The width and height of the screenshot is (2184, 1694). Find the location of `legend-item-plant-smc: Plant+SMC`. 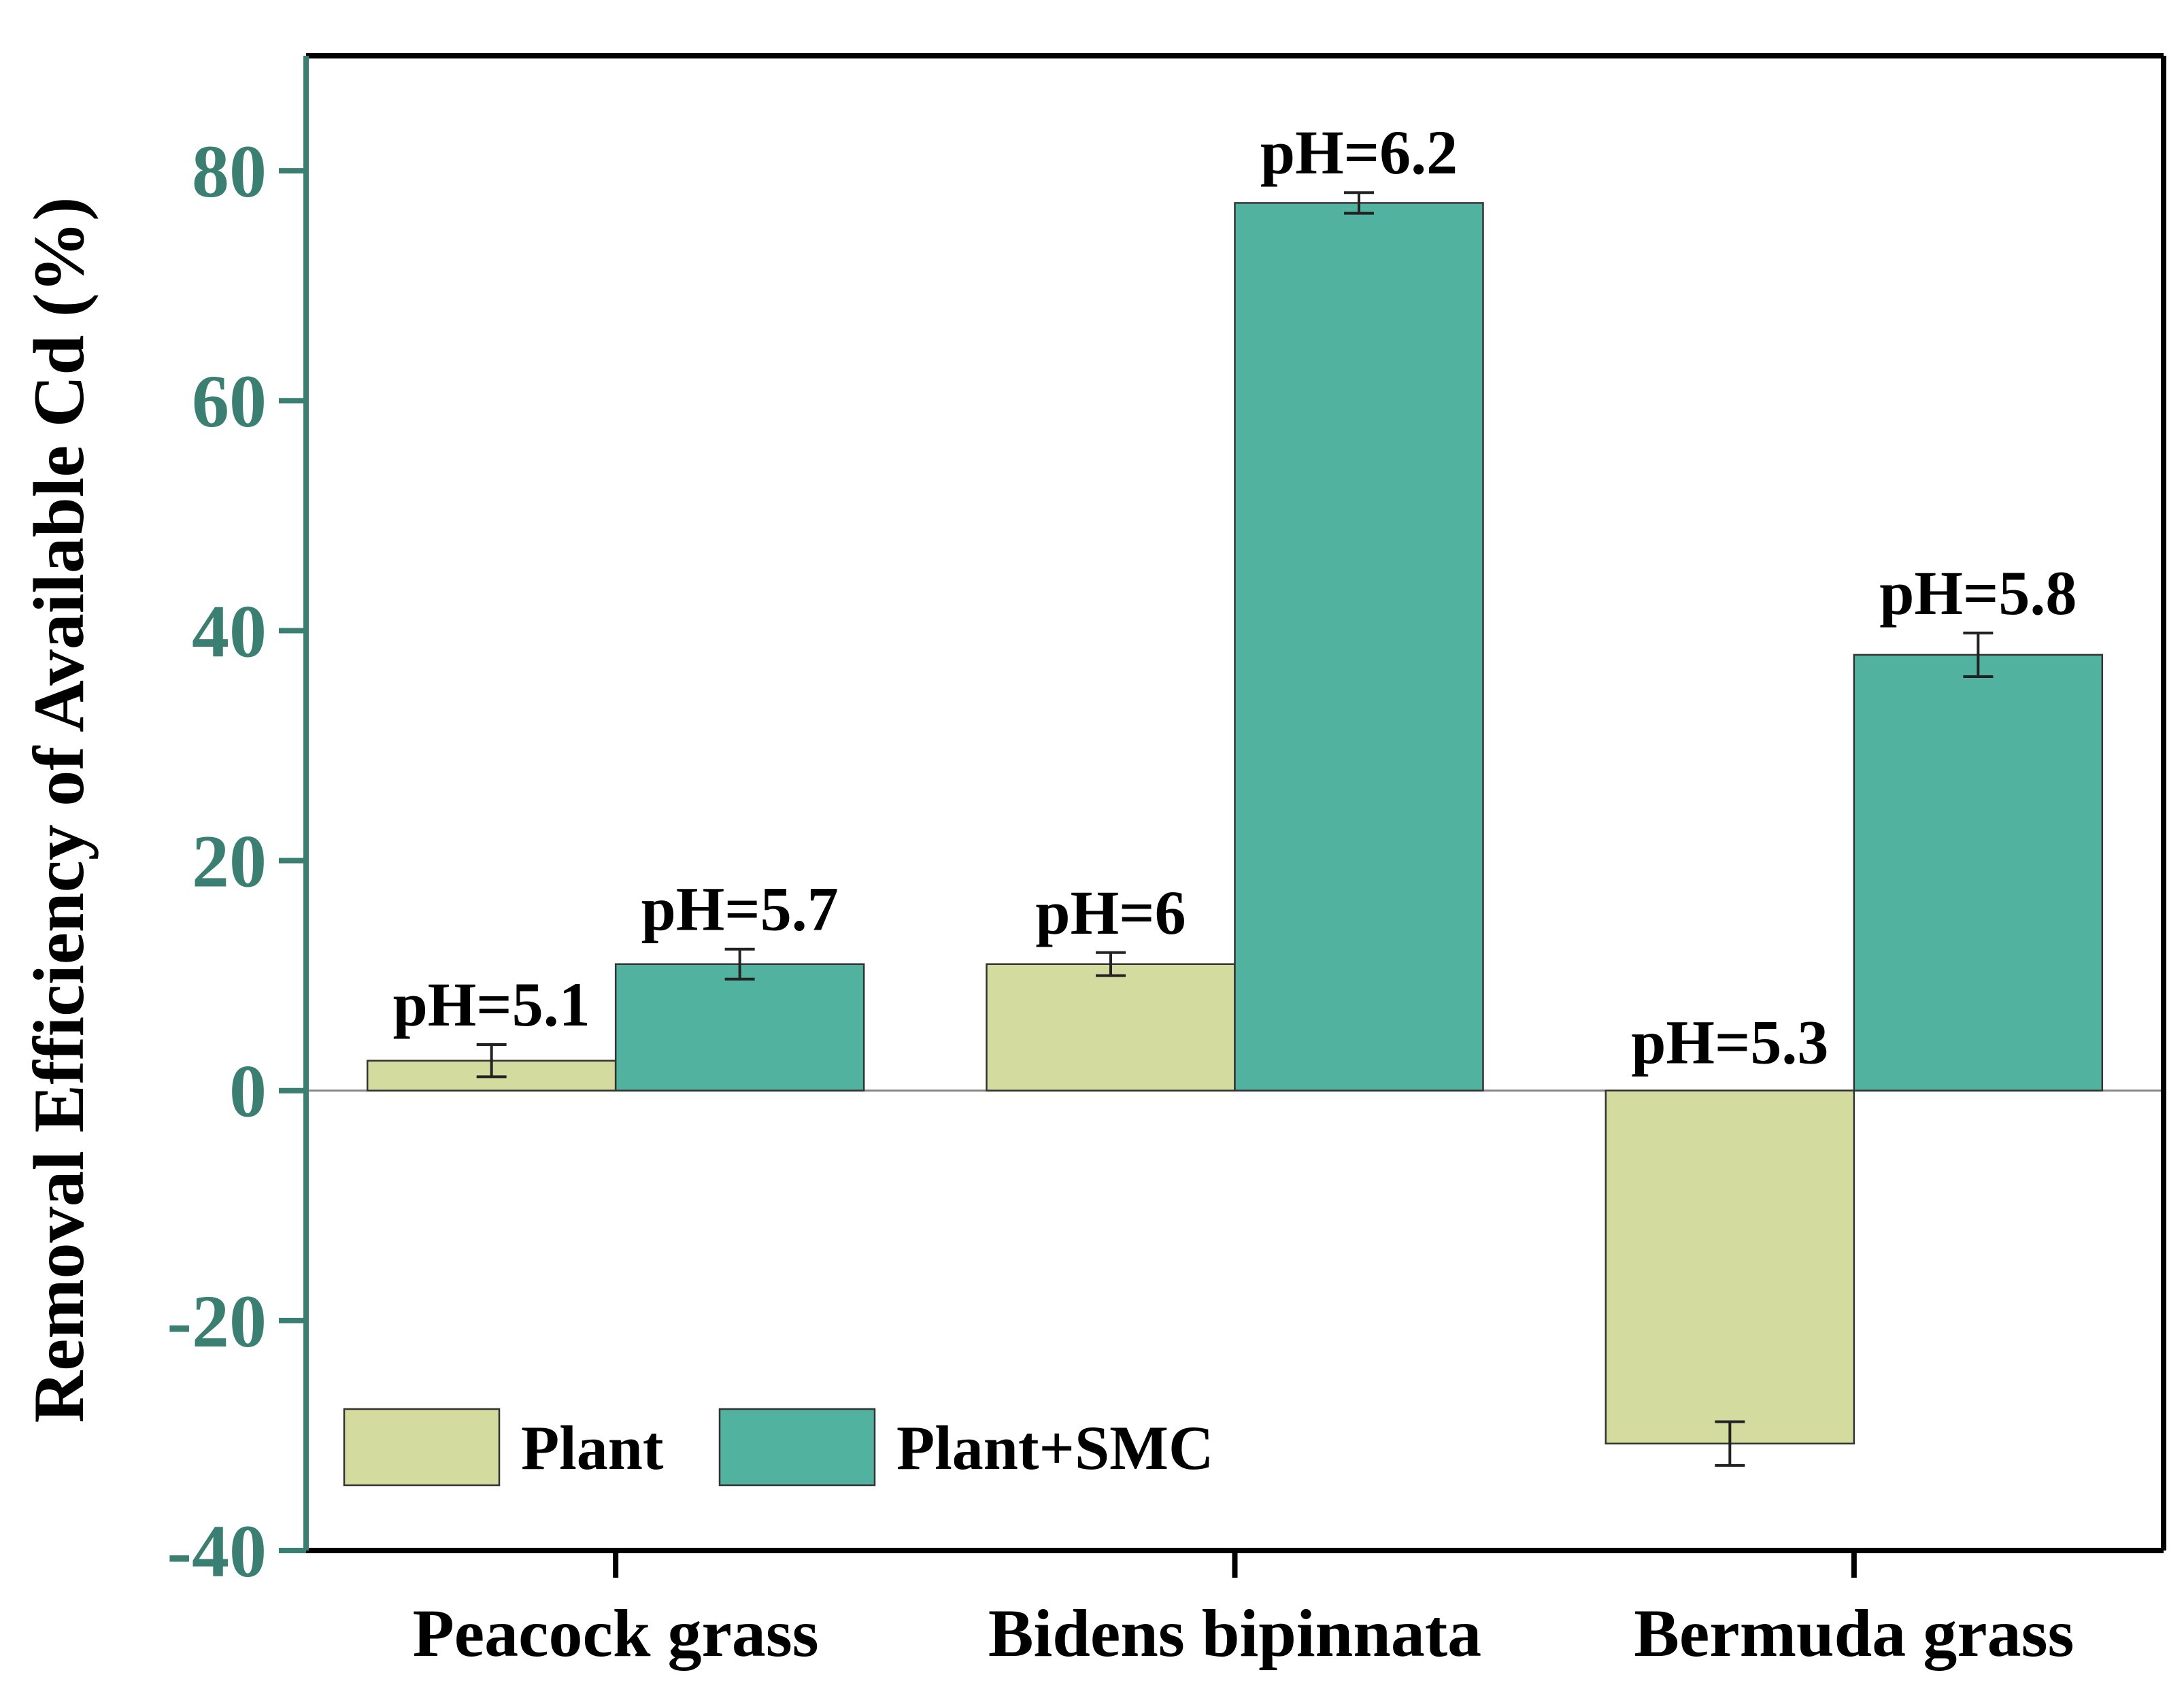

legend-item-plant-smc: Plant+SMC is located at coordinates (965, 1447).